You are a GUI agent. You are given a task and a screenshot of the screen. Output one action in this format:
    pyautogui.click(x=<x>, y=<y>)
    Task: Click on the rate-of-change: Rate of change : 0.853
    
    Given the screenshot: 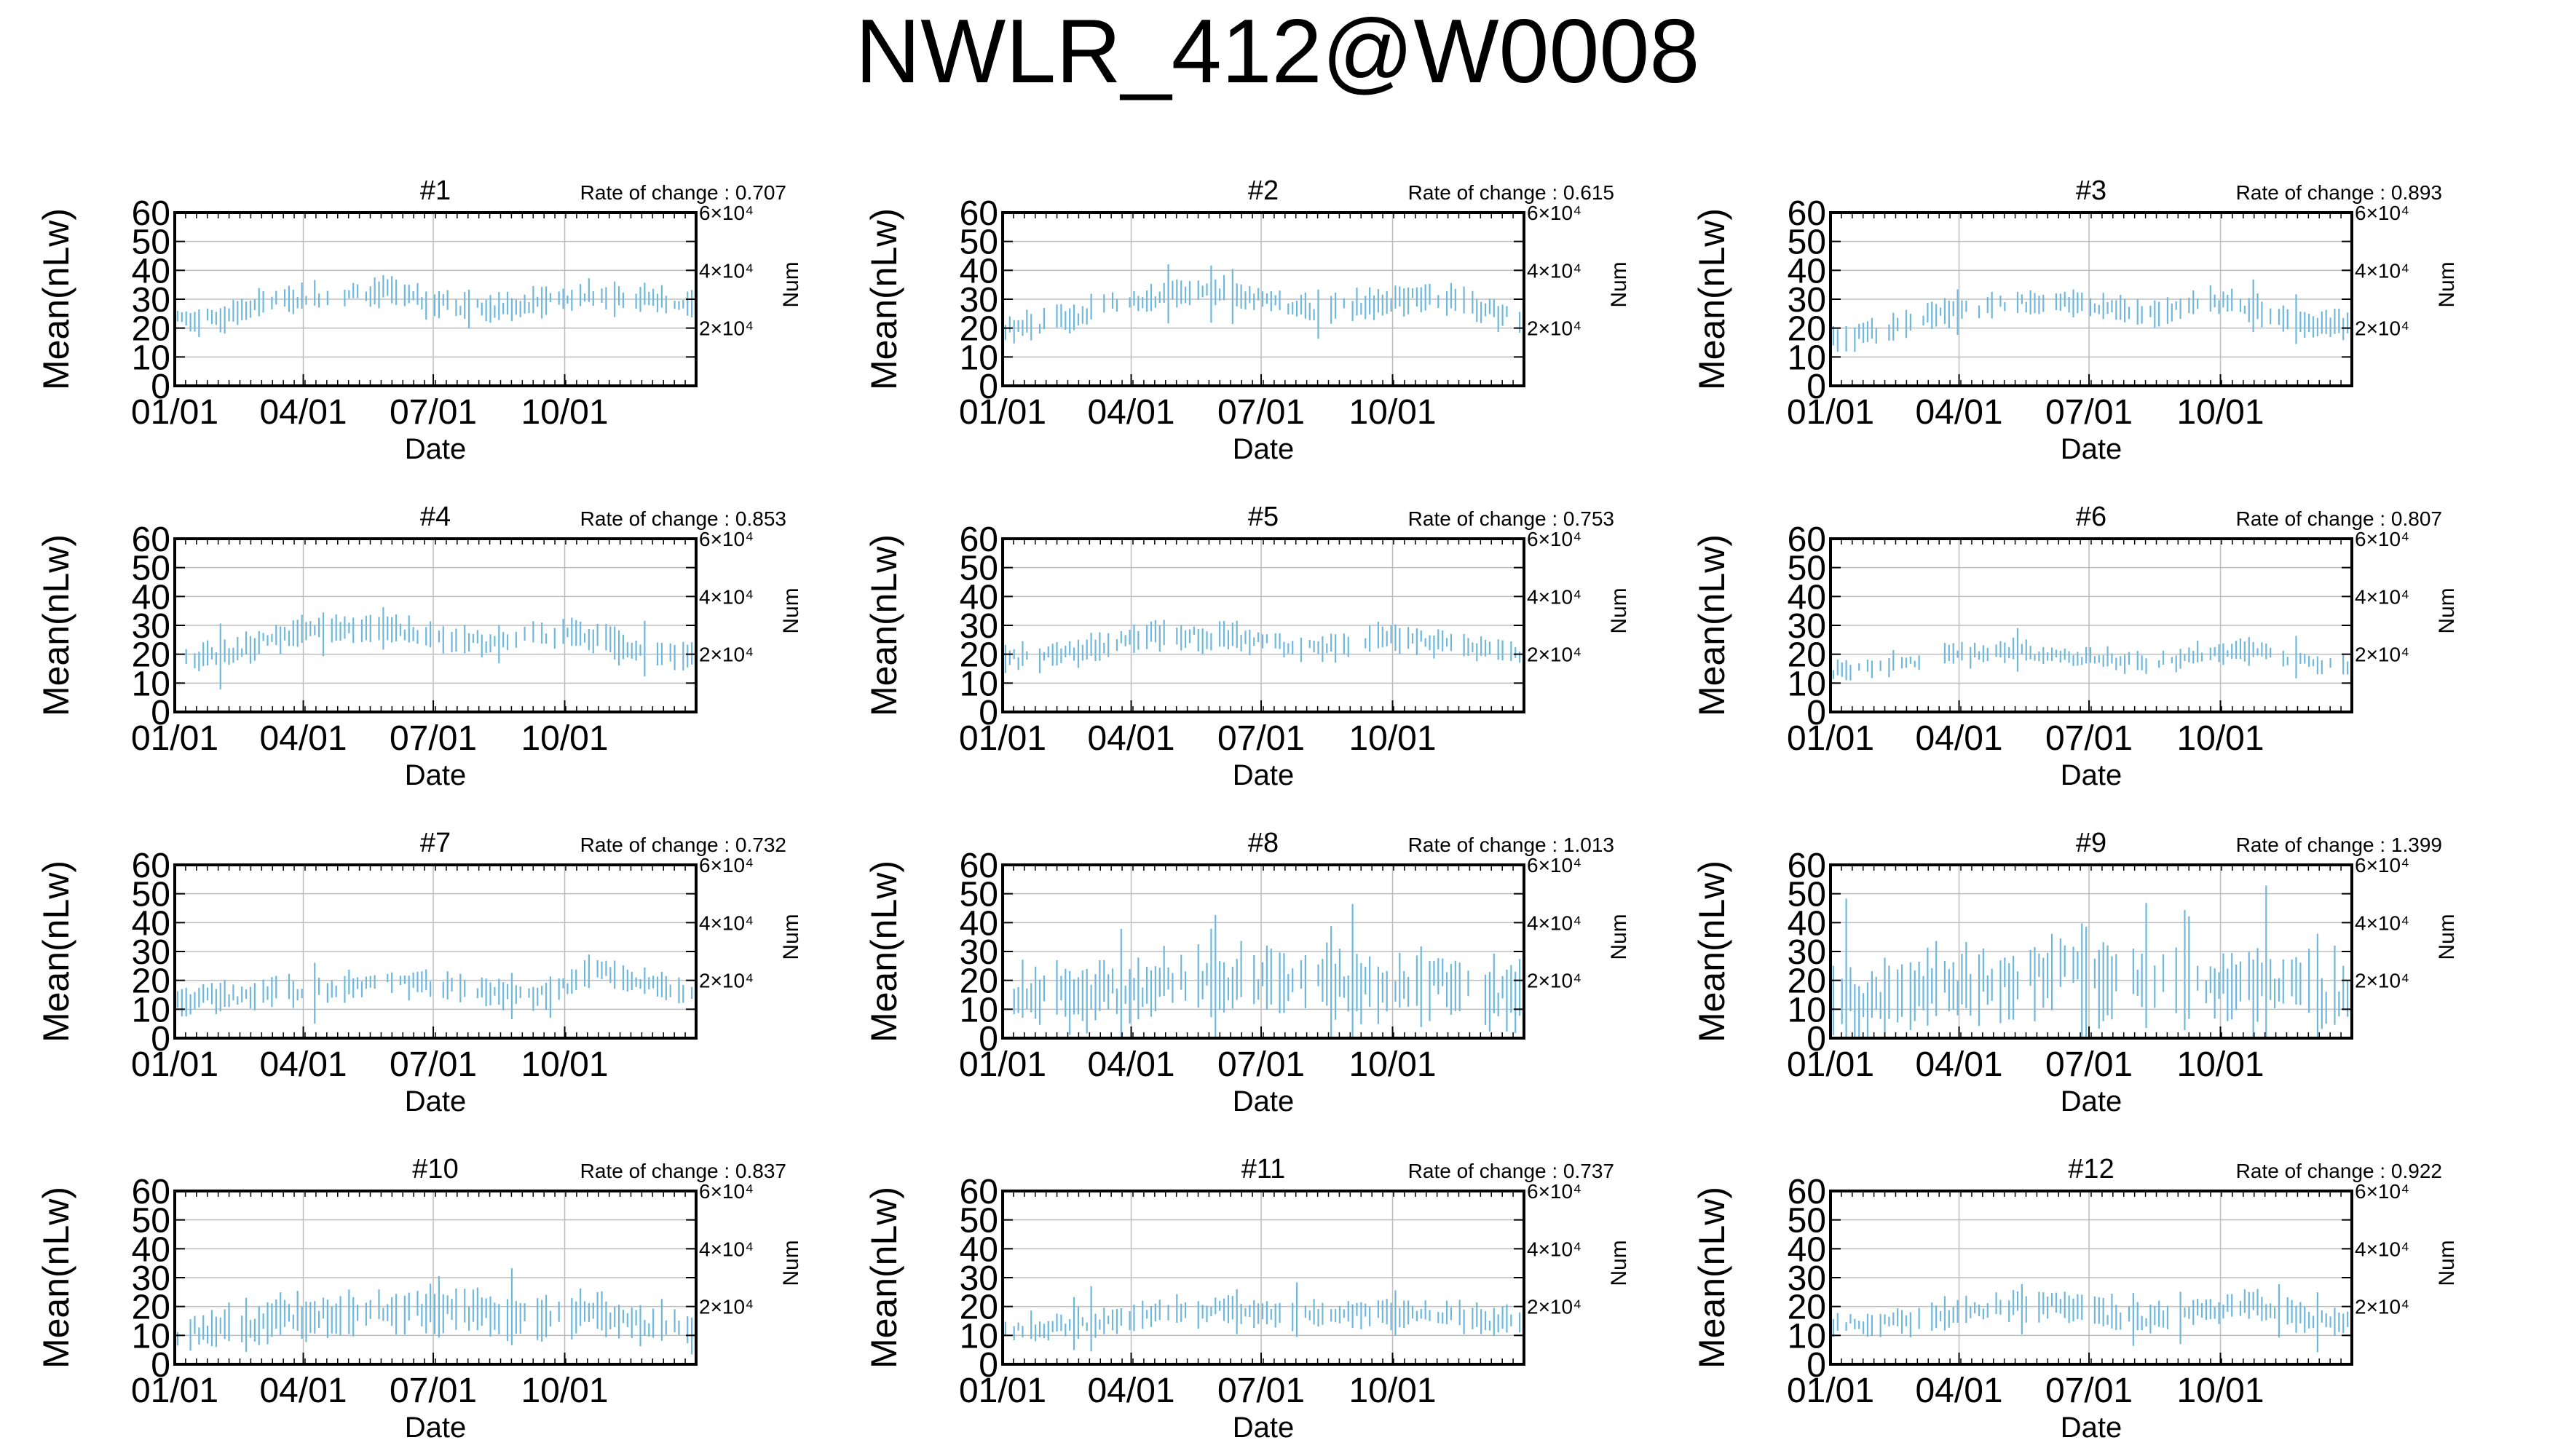 What is the action you would take?
    pyautogui.click(x=683, y=518)
    